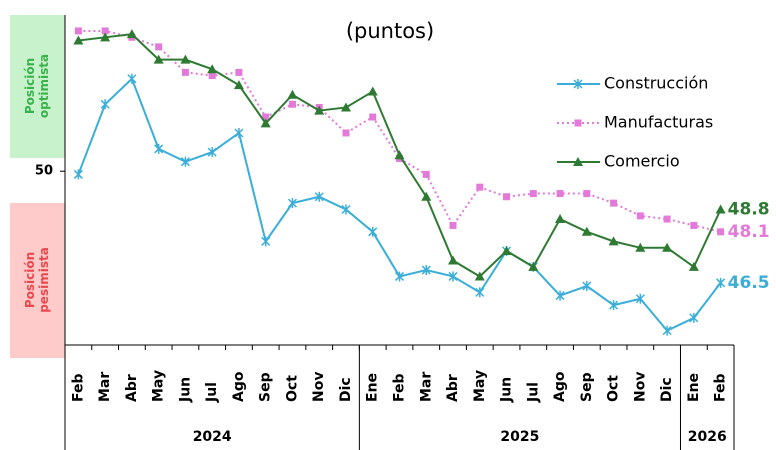 Image resolution: width=776 pixels, height=450 pixels. I want to click on x-tick-label: Ago, so click(239, 386).